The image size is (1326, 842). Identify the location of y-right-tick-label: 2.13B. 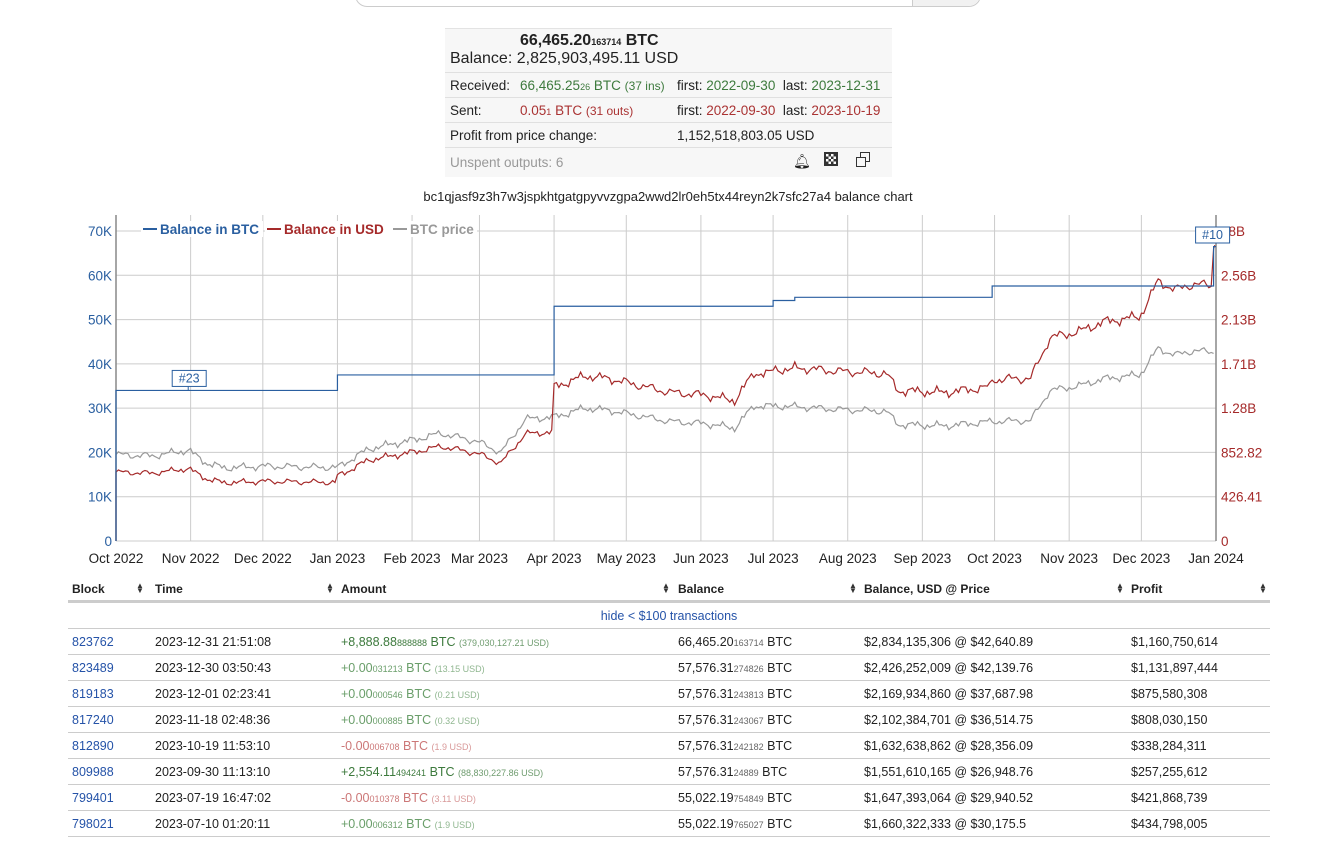
(1238, 320).